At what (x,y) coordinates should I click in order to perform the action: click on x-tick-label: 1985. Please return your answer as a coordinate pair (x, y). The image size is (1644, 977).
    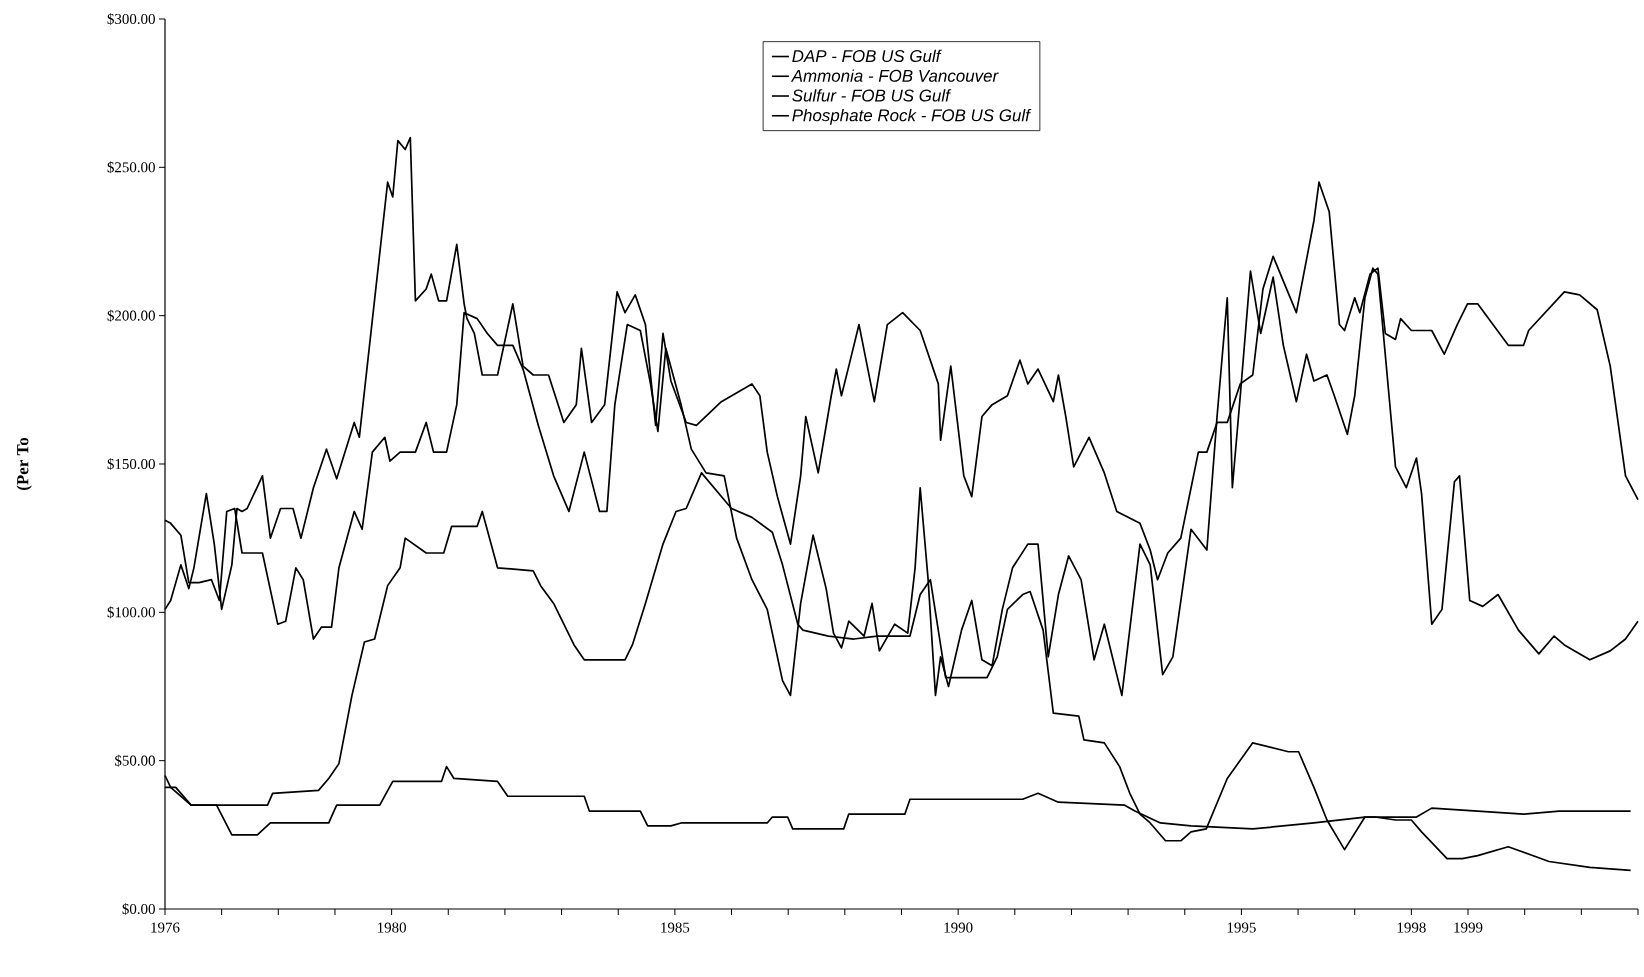
    Looking at the image, I should click on (675, 927).